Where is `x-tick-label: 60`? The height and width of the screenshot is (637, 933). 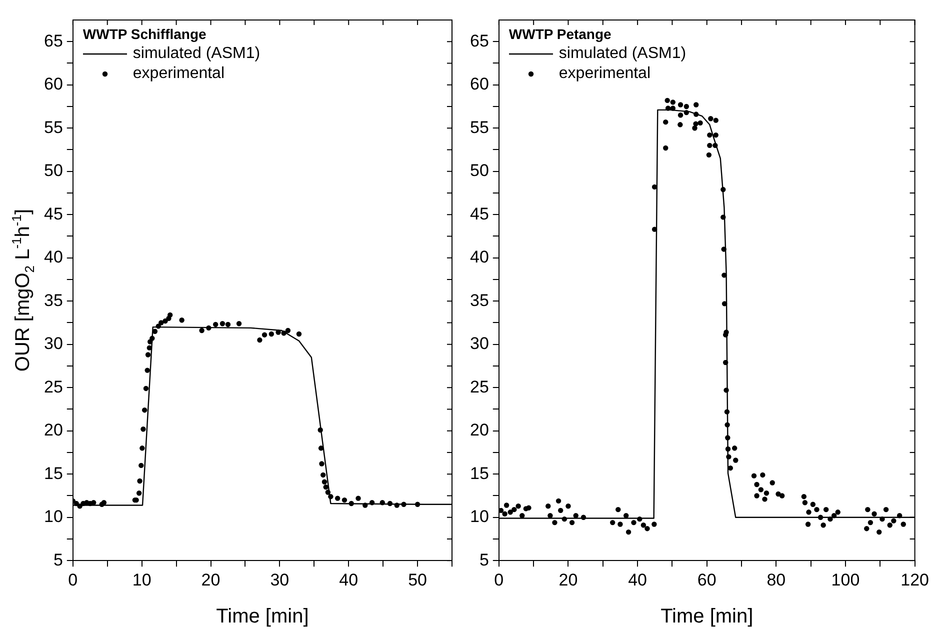
x-tick-label: 60 is located at coordinates (706, 580).